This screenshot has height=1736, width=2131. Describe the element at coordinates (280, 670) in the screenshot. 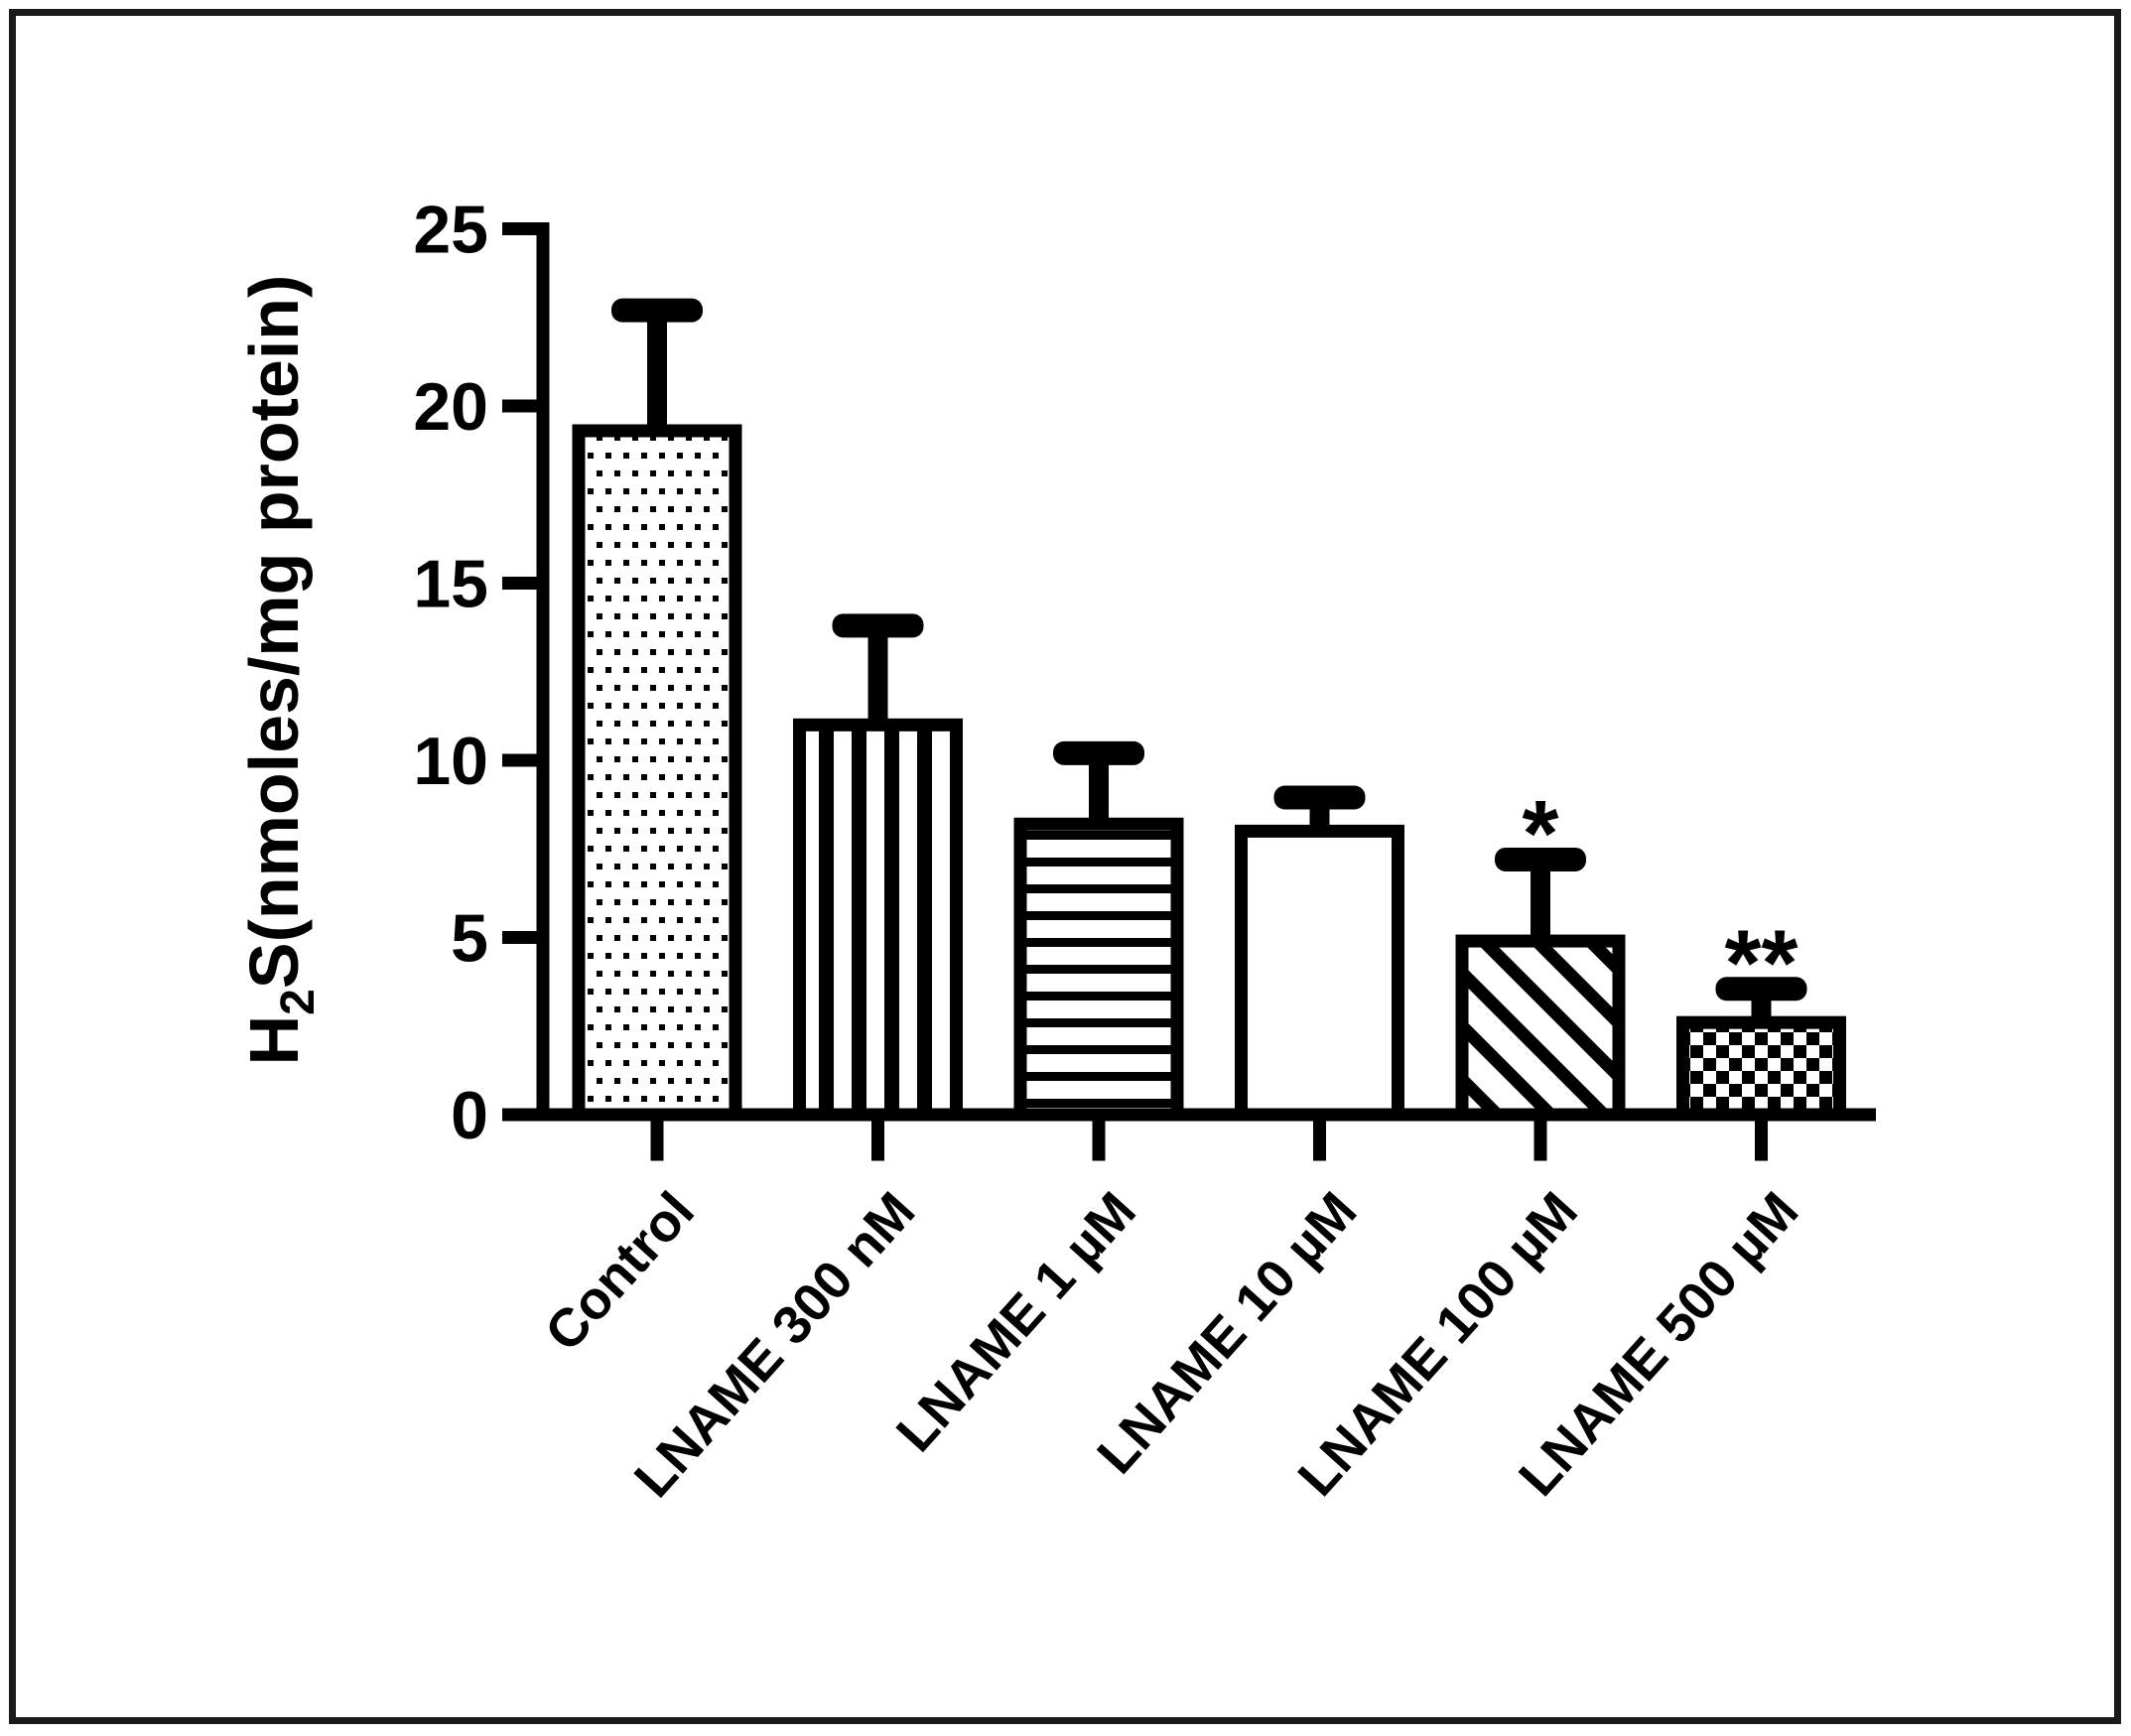

I see `y-axis-title: H2S(nmoles/mg protein)` at that location.